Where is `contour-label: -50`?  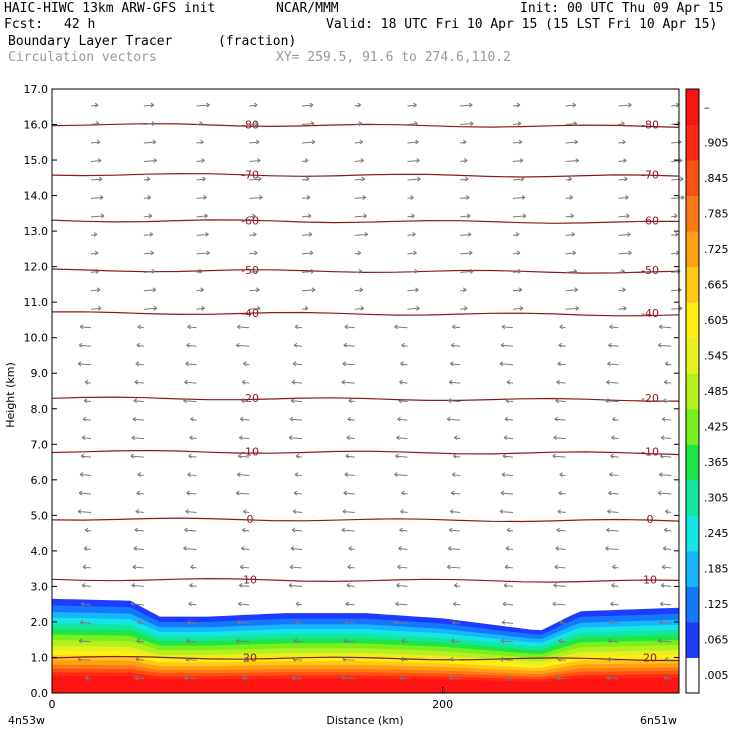 contour-label: -50 is located at coordinates (250, 270).